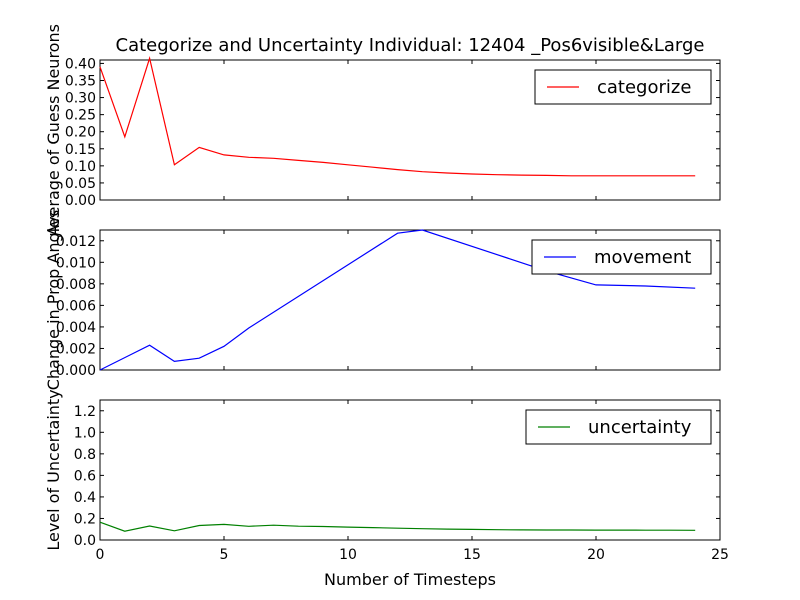  What do you see at coordinates (596, 555) in the screenshot?
I see `x-tick-label: 20` at bounding box center [596, 555].